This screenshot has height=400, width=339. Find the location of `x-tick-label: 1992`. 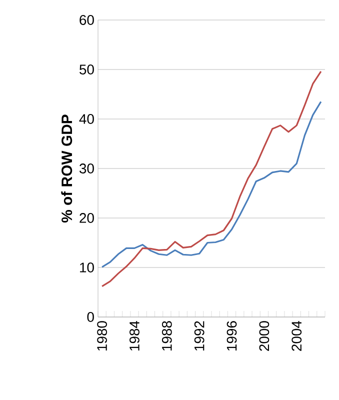

x-tick-label: 1992 is located at coordinates (199, 335).